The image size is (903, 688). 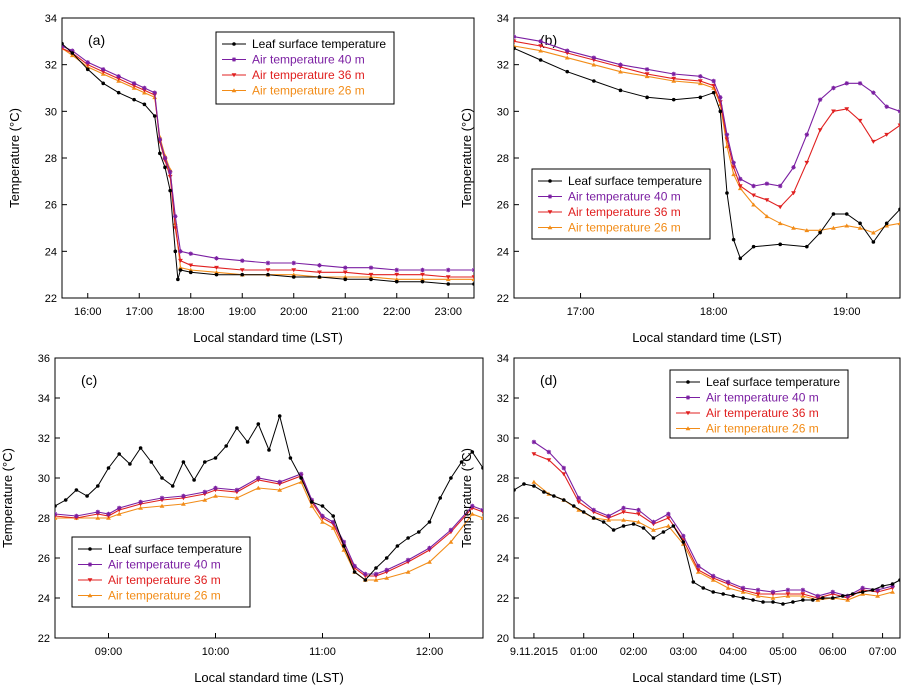 What do you see at coordinates (319, 44) in the screenshot?
I see `legend-label: Leaf surface temperature` at bounding box center [319, 44].